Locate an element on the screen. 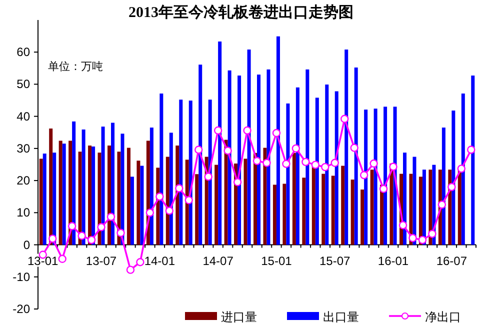  x-tick-label: 15-01 is located at coordinates (276, 261).